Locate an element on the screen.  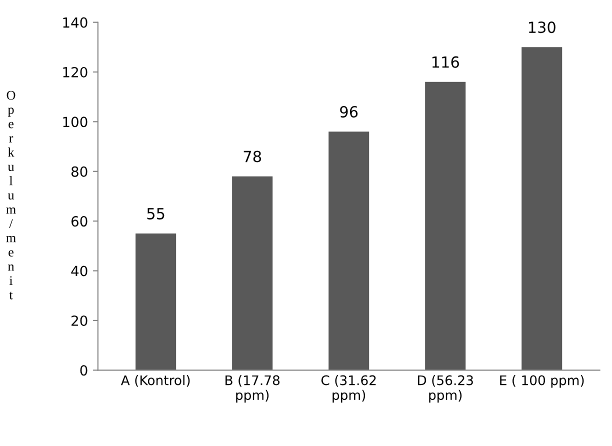
y-tick-label: 100 is located at coordinates (75, 122).